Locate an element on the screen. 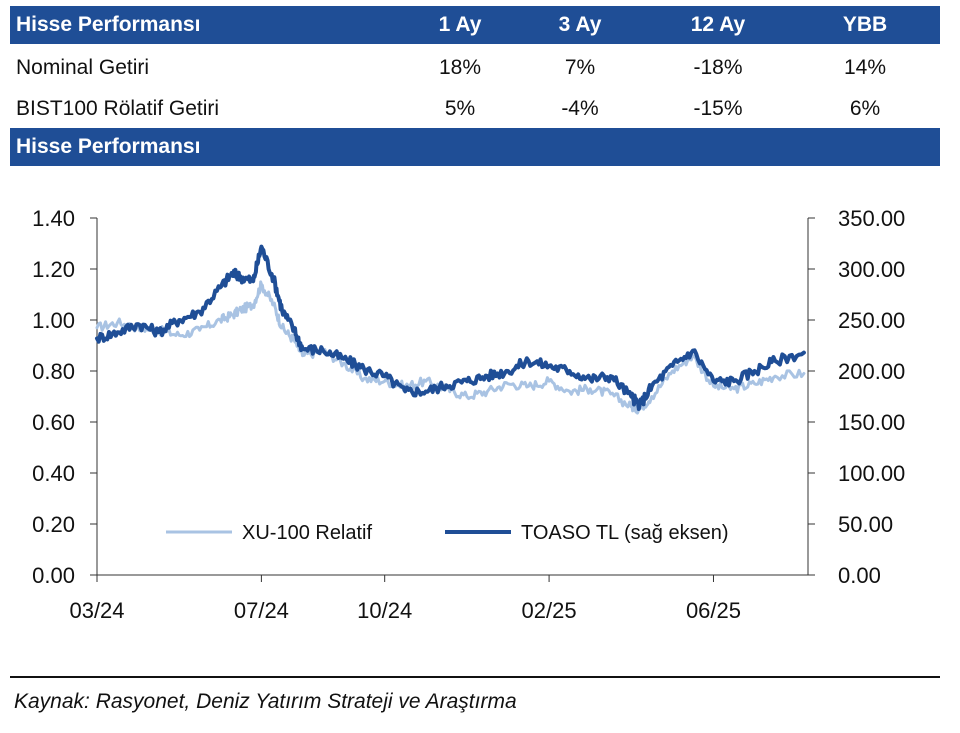  table-row-relative-return: BIST100 Rölatif Getiri 5% -4% -15% 6% is located at coordinates (475, 109).